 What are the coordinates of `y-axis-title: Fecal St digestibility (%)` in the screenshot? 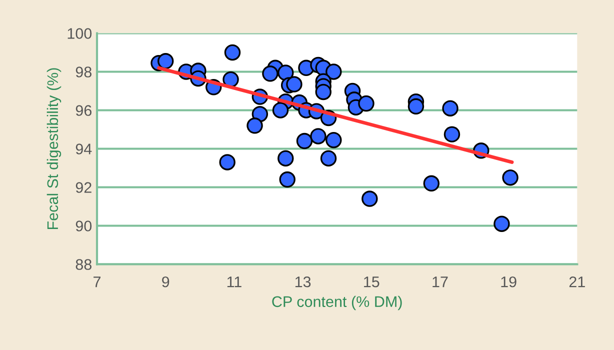 It's located at (54, 148).